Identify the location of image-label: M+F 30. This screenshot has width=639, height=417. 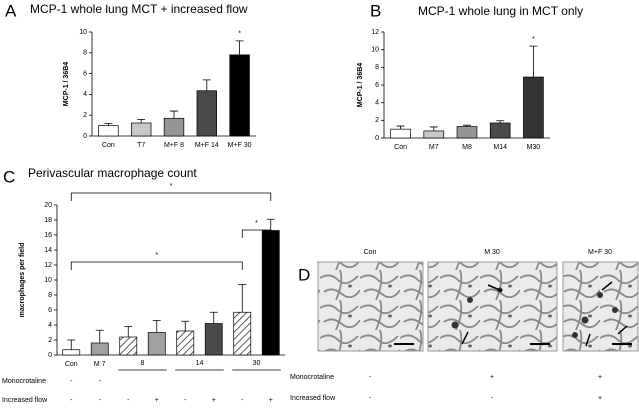
(600, 252).